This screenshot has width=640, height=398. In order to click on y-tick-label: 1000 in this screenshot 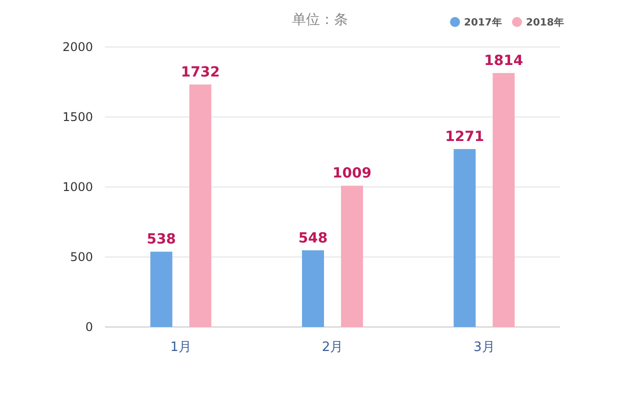, I will do `click(77, 187)`.